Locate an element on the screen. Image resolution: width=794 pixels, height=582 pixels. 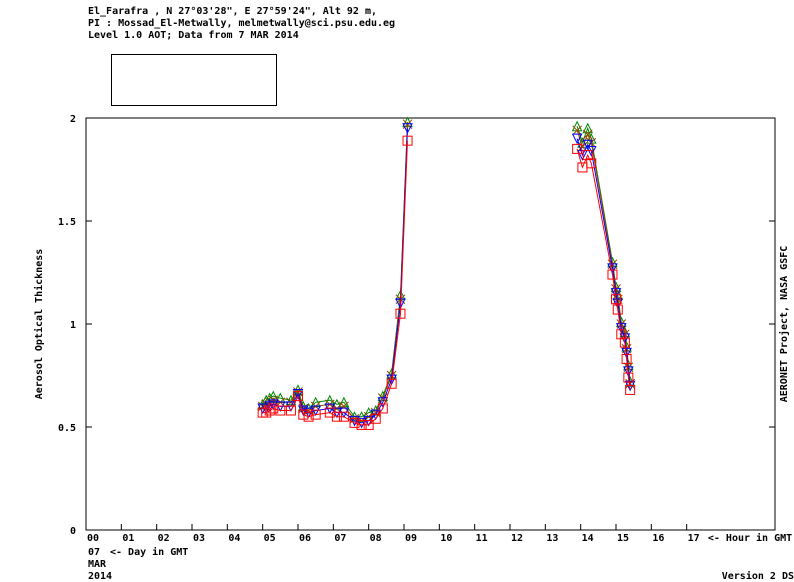
x-tick-label: 00 is located at coordinates (93, 538).